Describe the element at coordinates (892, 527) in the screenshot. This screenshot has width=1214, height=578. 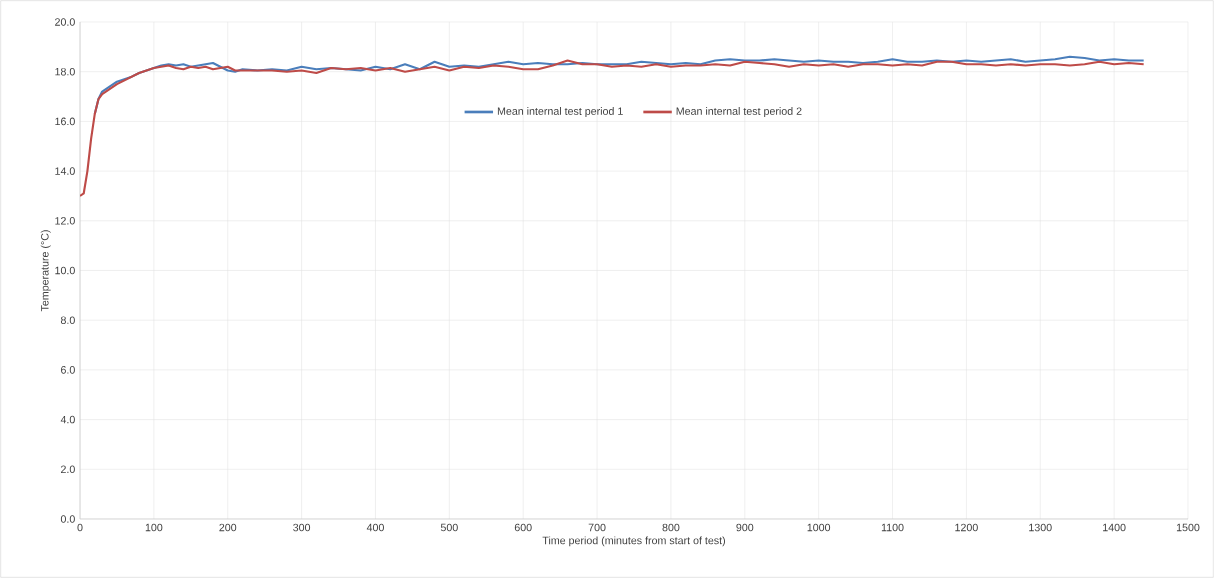
I see `x-tick-label: 1100` at that location.